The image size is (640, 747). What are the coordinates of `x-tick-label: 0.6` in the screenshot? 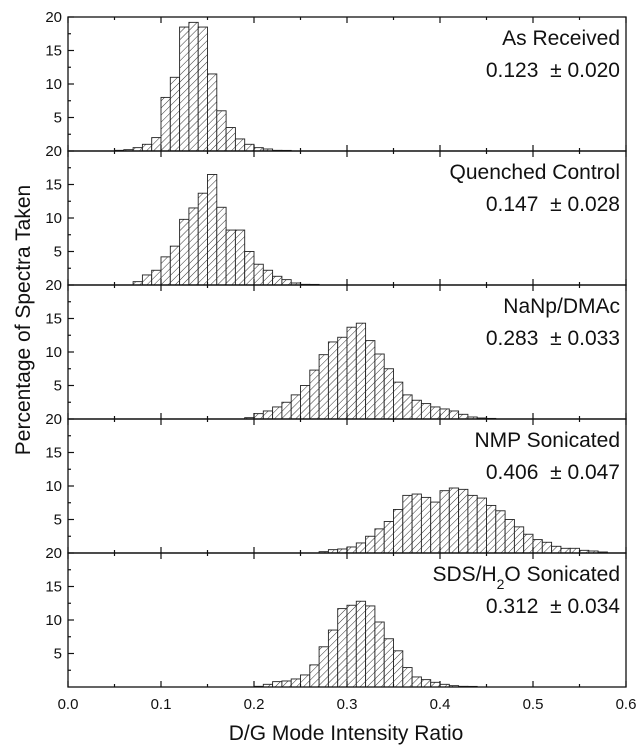 It's located at (626, 704).